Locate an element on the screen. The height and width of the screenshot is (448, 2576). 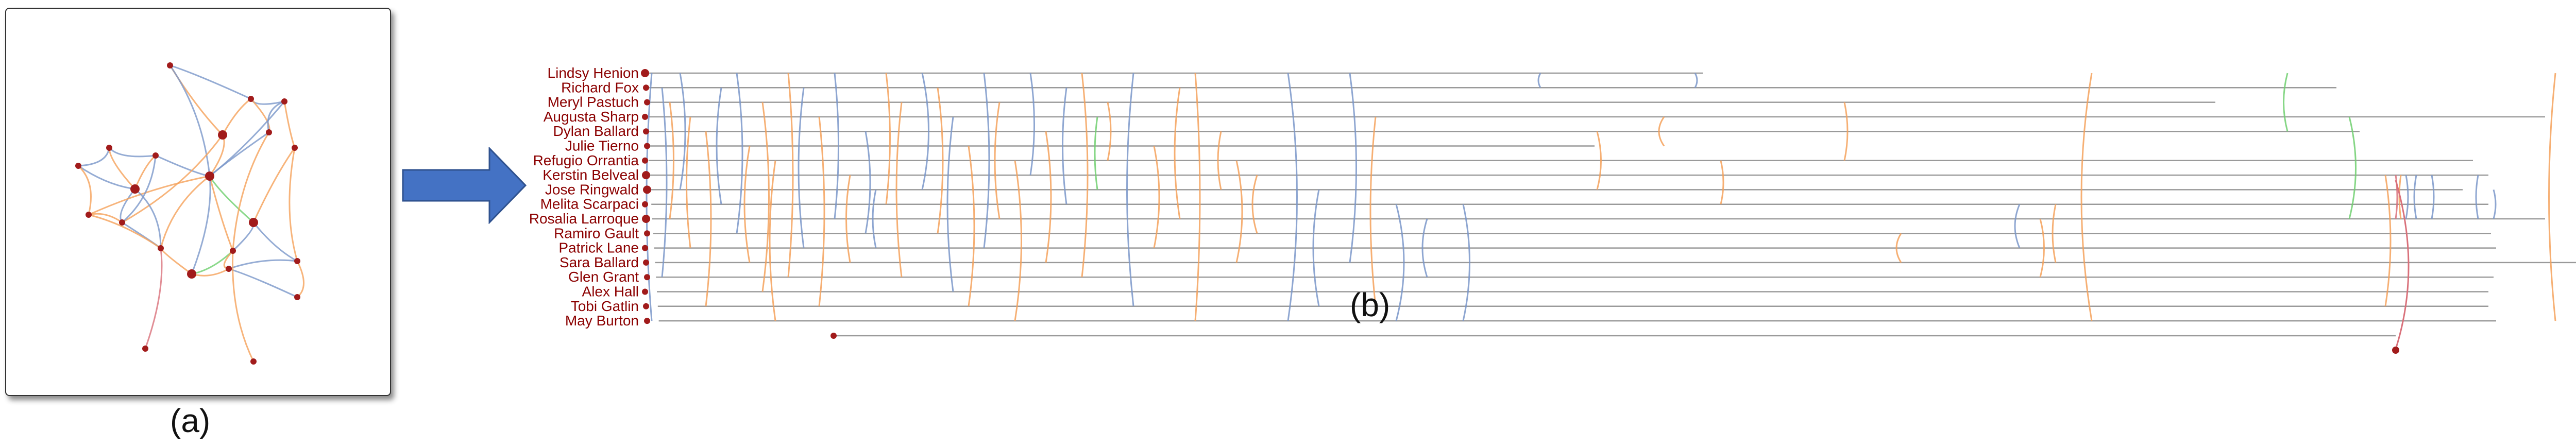
person-label: Tobi Gatlin is located at coordinates (605, 306).